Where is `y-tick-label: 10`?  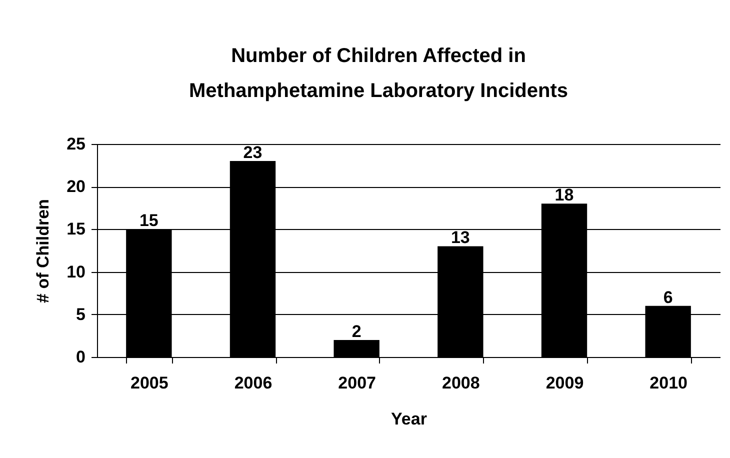 y-tick-label: 10 is located at coordinates (76, 272).